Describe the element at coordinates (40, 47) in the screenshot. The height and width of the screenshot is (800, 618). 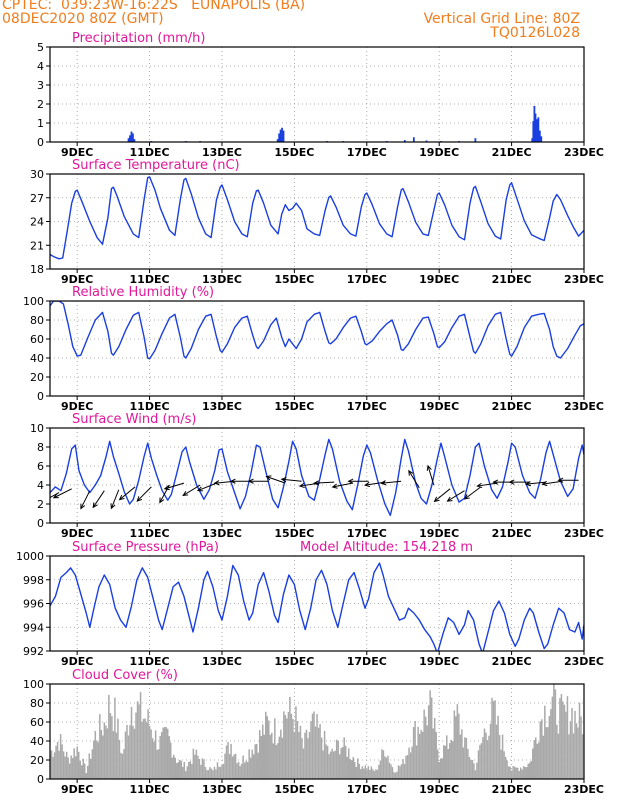
I see `y-tick-label: 5` at that location.